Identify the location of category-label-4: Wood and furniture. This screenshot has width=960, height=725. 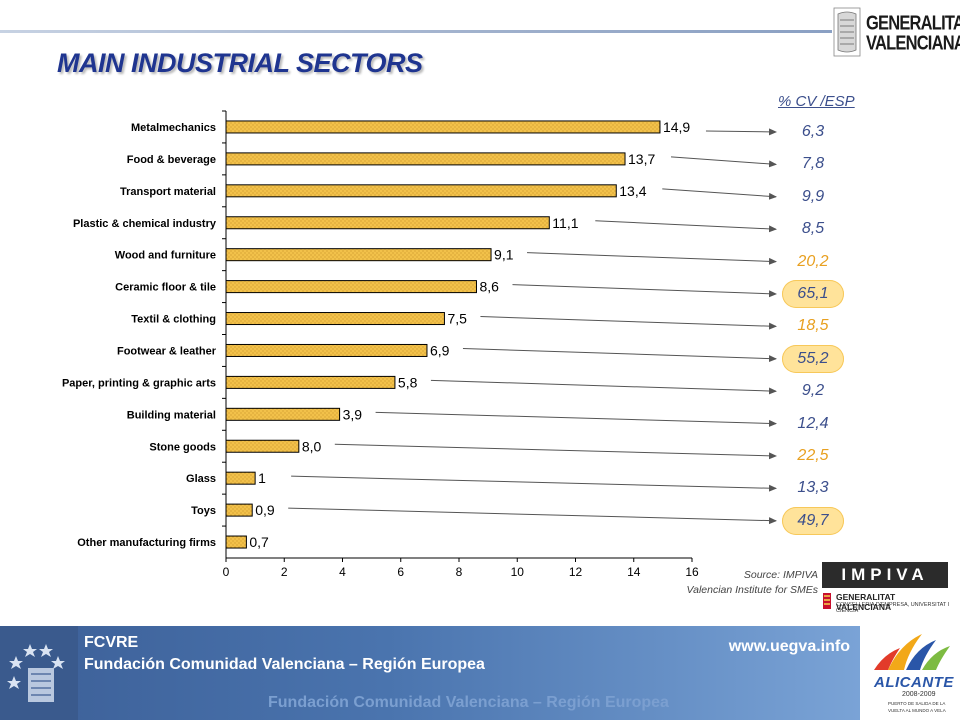
(165, 256).